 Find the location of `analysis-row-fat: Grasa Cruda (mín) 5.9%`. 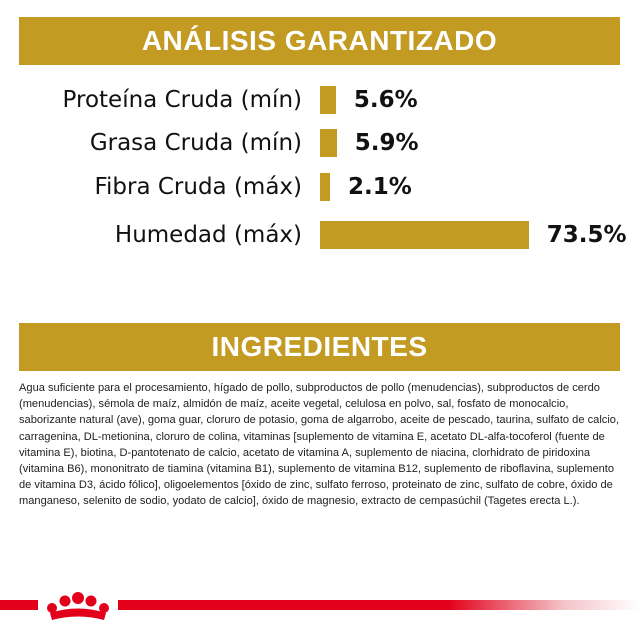

analysis-row-fat: Grasa Cruda (mín) 5.9% is located at coordinates (320, 143).